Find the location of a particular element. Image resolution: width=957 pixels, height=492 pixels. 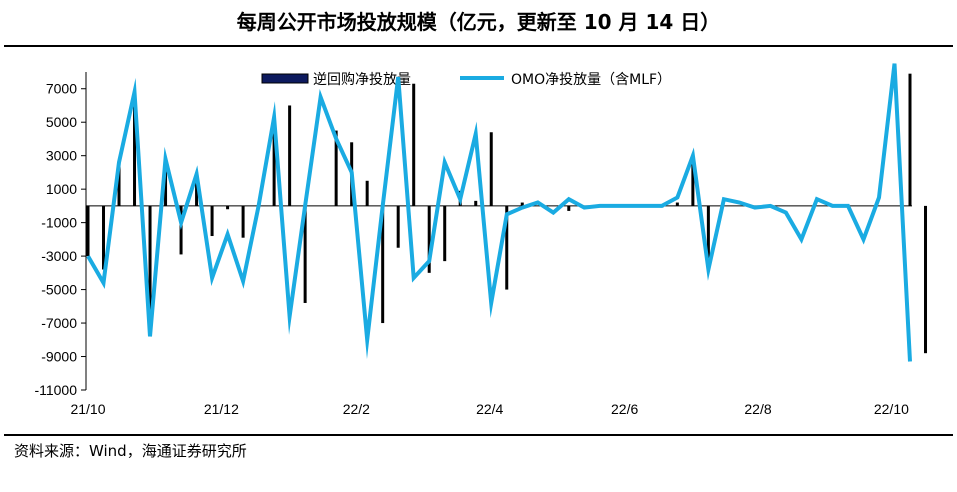

y-tick-label: 7000 is located at coordinates (61, 89).